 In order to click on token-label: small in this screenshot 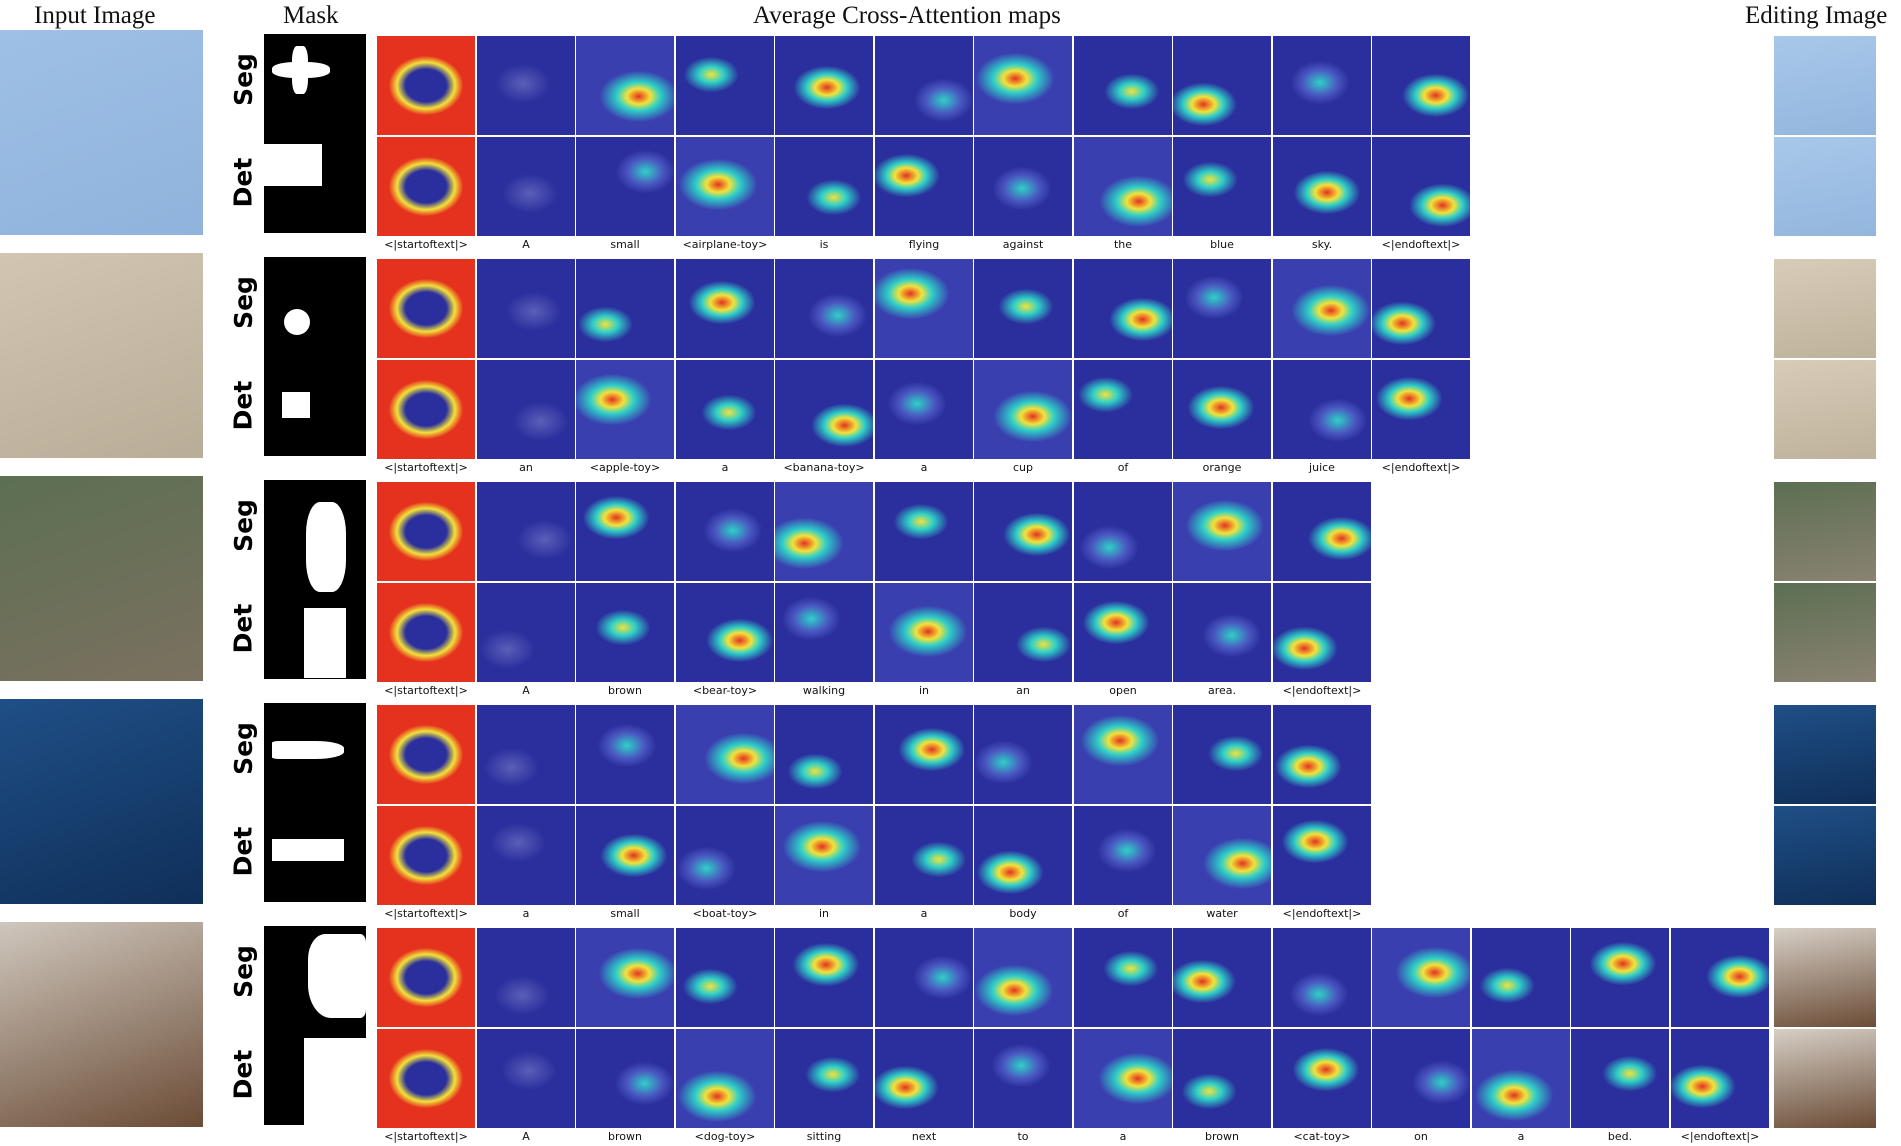, I will do `click(625, 913)`.